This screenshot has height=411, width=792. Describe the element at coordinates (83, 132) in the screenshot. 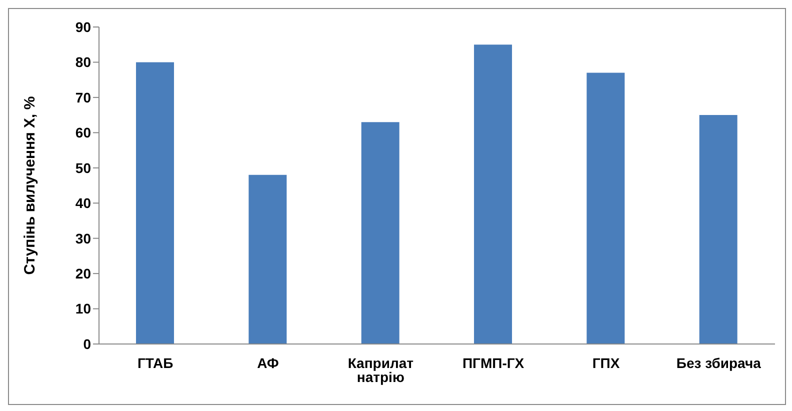

I see `y-tick-label: 60` at that location.